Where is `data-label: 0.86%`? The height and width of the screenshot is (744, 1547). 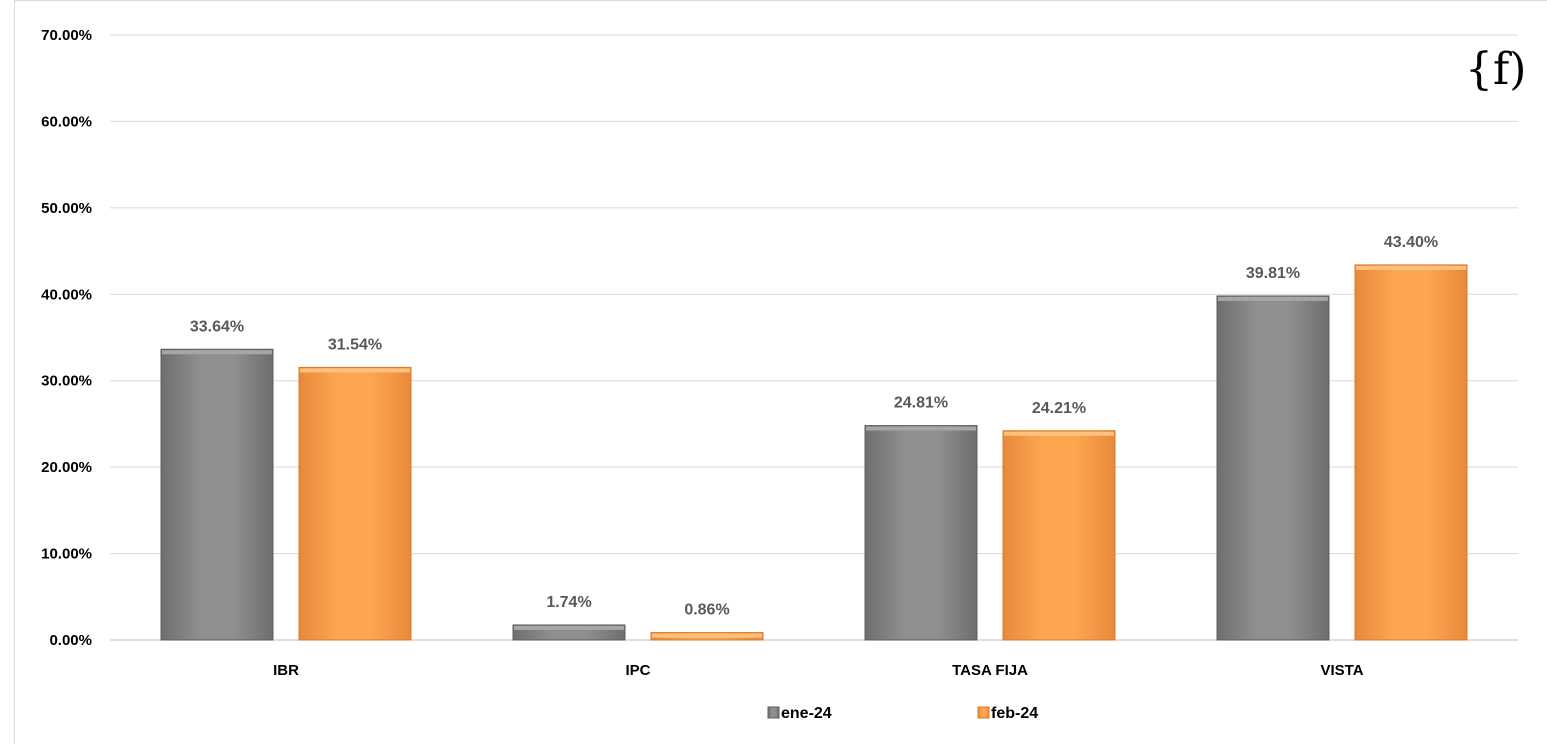 data-label: 0.86% is located at coordinates (706, 610).